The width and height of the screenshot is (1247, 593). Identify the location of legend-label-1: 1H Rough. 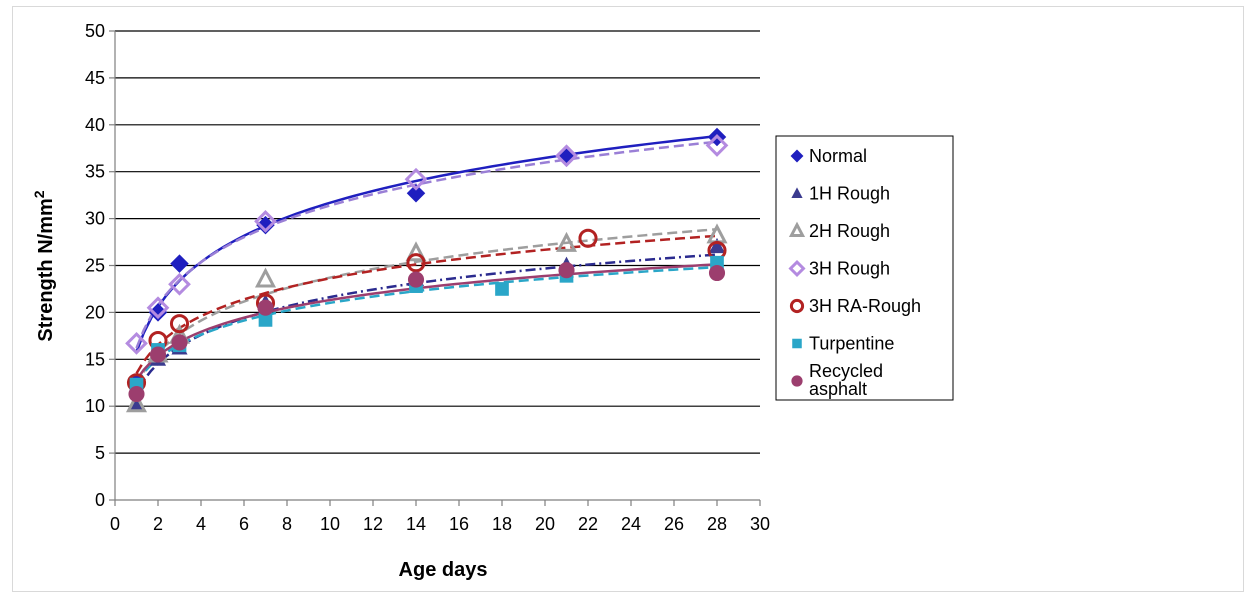
(849, 194).